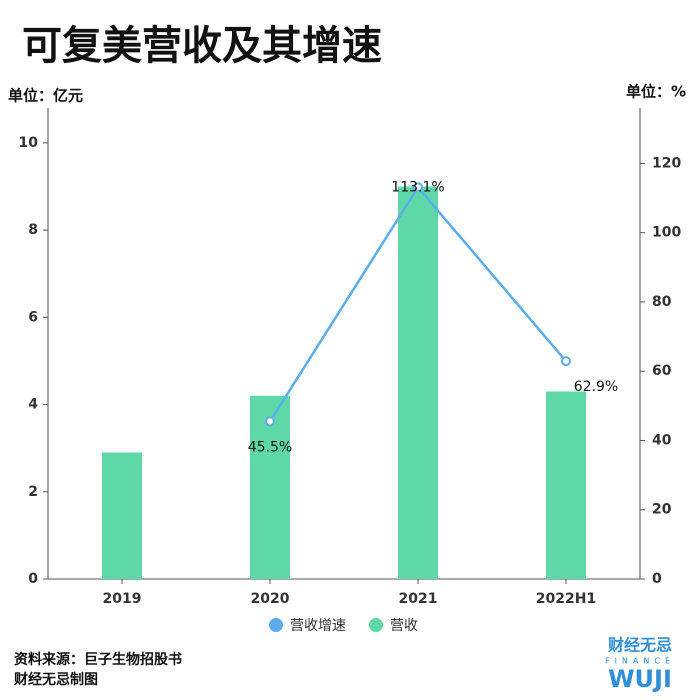 The image size is (700, 700). Describe the element at coordinates (270, 447) in the screenshot. I see `data-label: 45.5%` at that location.